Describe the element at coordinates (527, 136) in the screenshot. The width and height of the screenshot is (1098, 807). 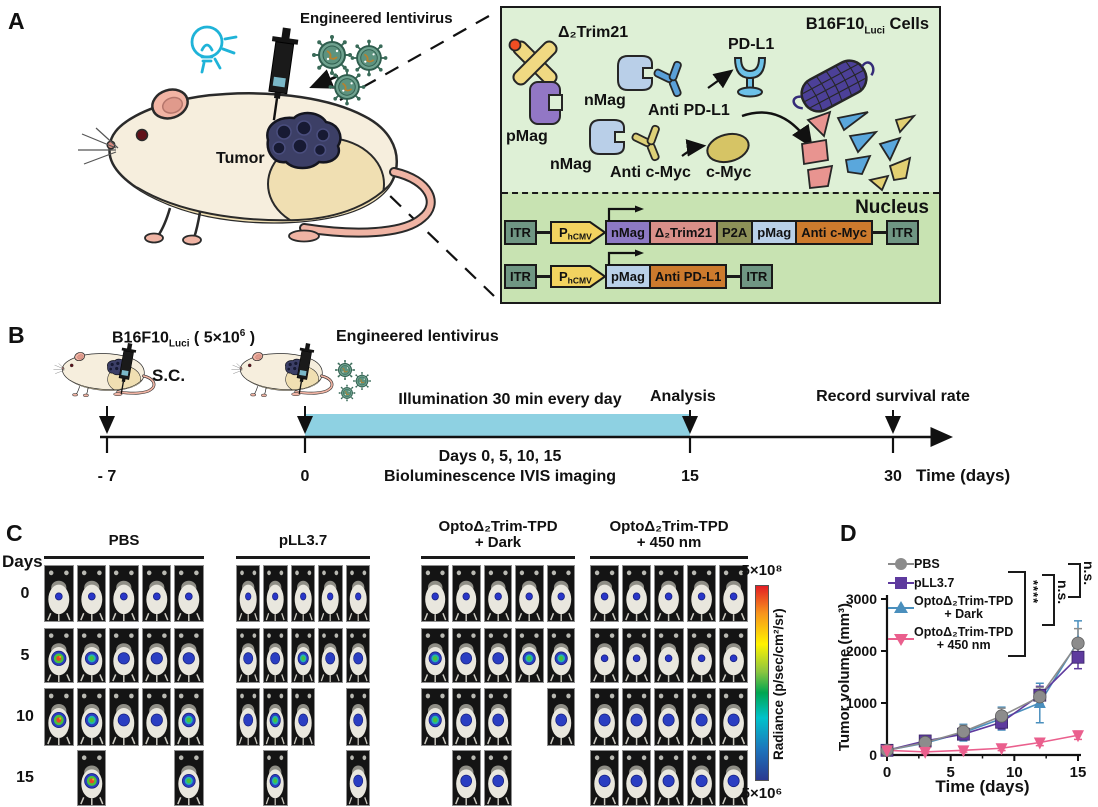
I see `pmag-label: pMag` at that location.